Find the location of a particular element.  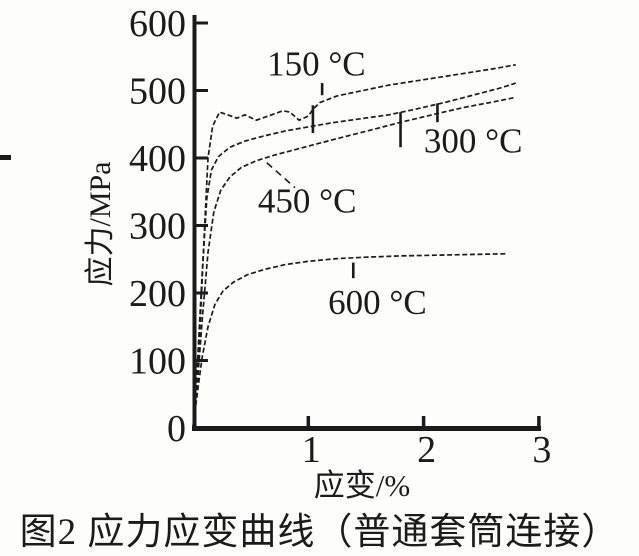

y-tick-label-0: 0 is located at coordinates (176, 429).